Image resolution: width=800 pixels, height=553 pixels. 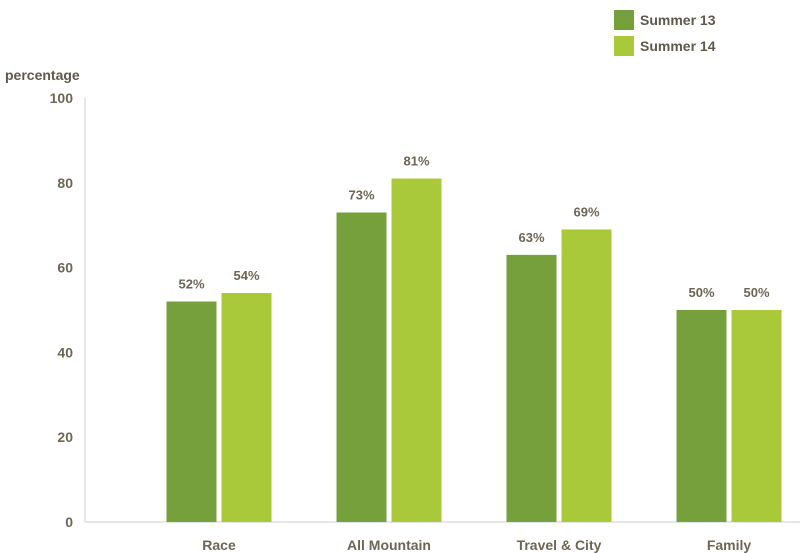 I want to click on y-tick-label: 20, so click(x=65, y=437).